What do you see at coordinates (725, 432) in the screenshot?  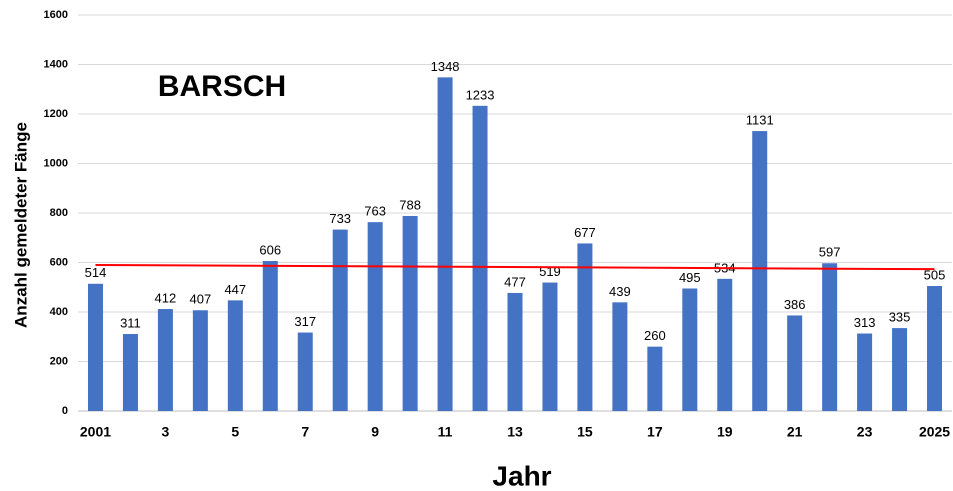 I see `x-tick-label: 19` at bounding box center [725, 432].